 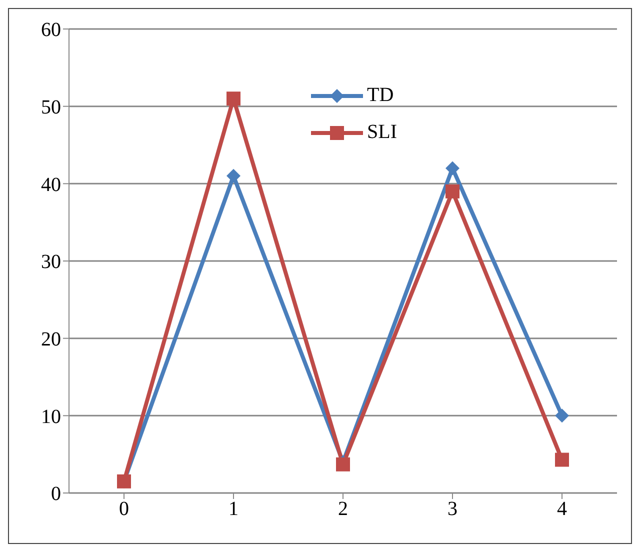 I want to click on y-tick-label: 40, so click(x=51, y=185).